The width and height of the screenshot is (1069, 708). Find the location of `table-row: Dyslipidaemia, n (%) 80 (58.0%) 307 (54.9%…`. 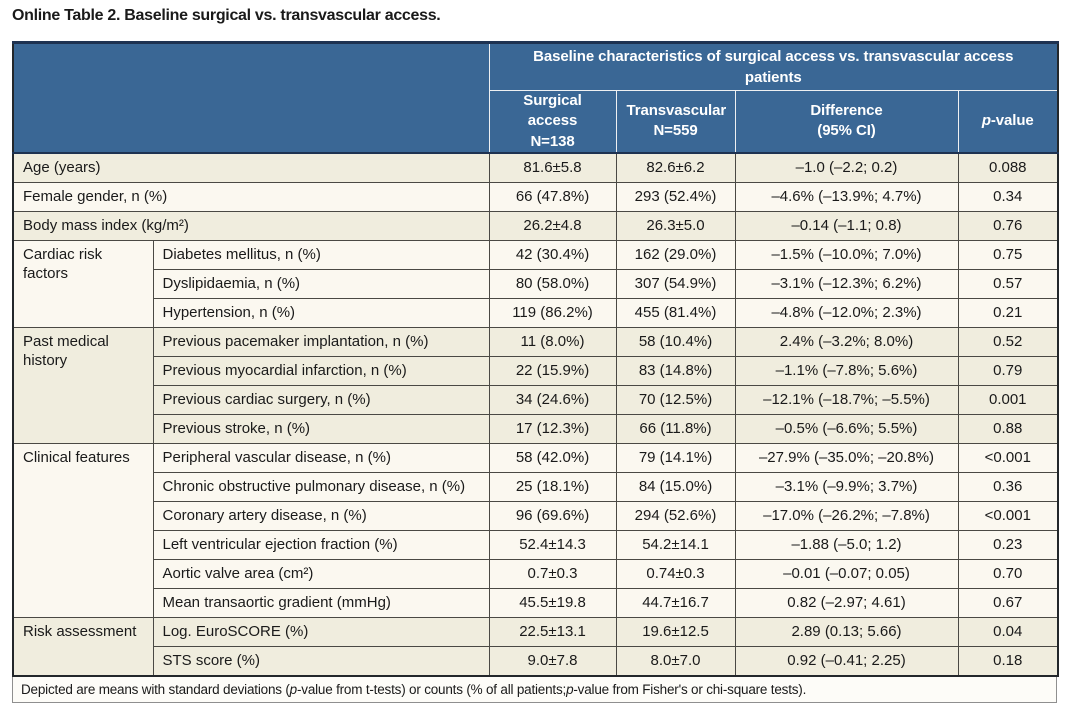

table-row: Dyslipidaemia, n (%) 80 (58.0%) 307 (54.9%… is located at coordinates (536, 283).